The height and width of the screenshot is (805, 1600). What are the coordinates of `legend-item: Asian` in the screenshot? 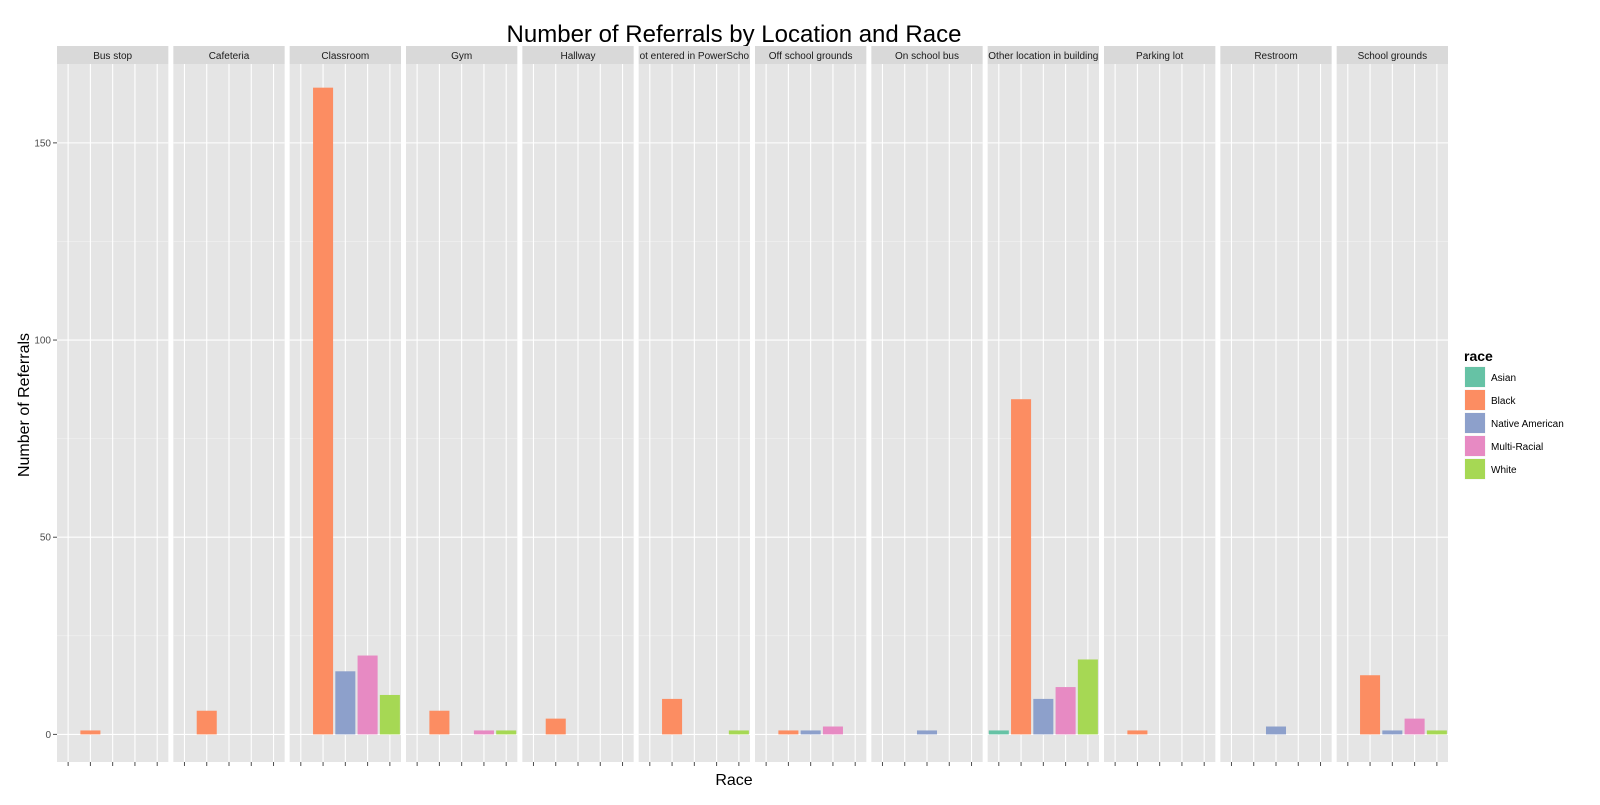 It's located at (1489, 377).